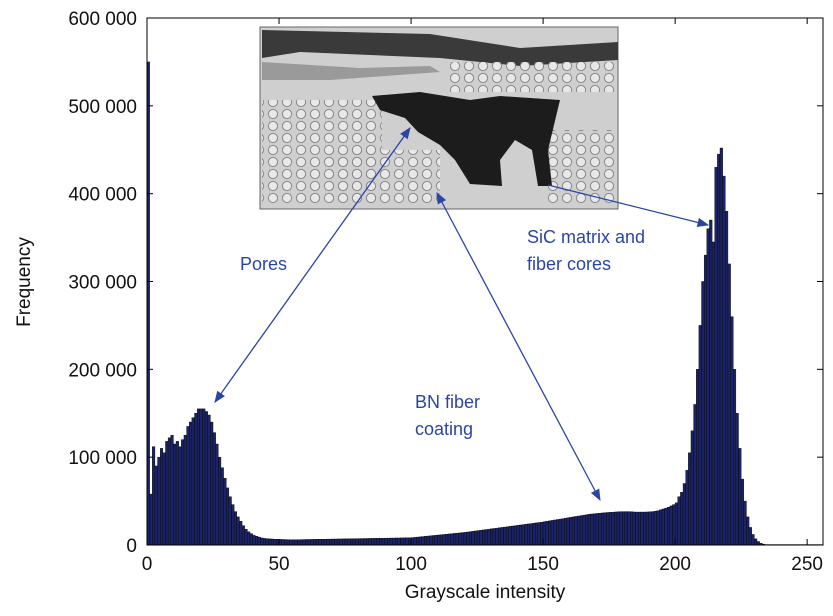 This screenshot has height=616, width=833. I want to click on annotation: SiC matrix and, so click(586, 237).